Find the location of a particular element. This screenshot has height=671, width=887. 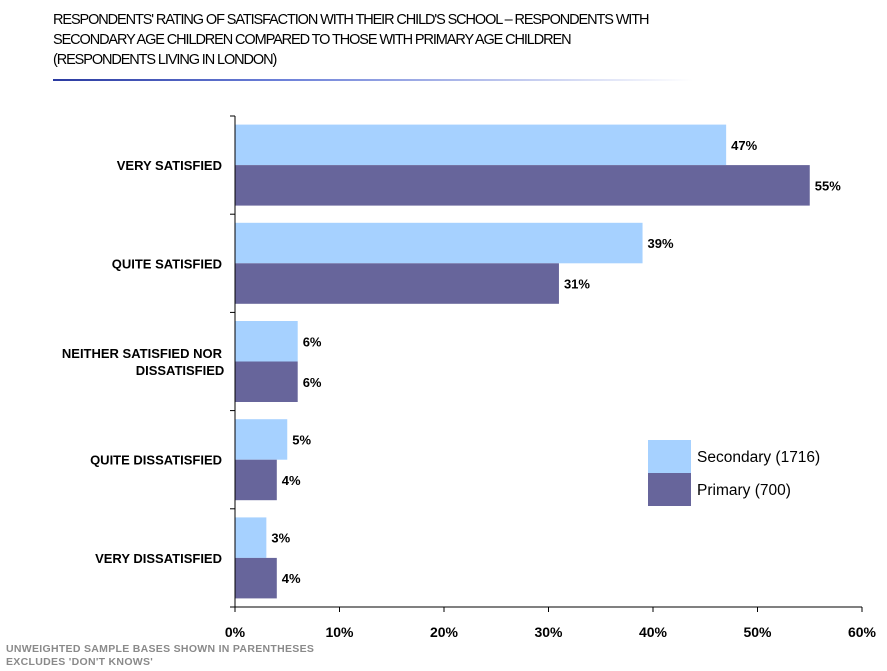

bar-quite-satisfied-secondary is located at coordinates (439, 243).